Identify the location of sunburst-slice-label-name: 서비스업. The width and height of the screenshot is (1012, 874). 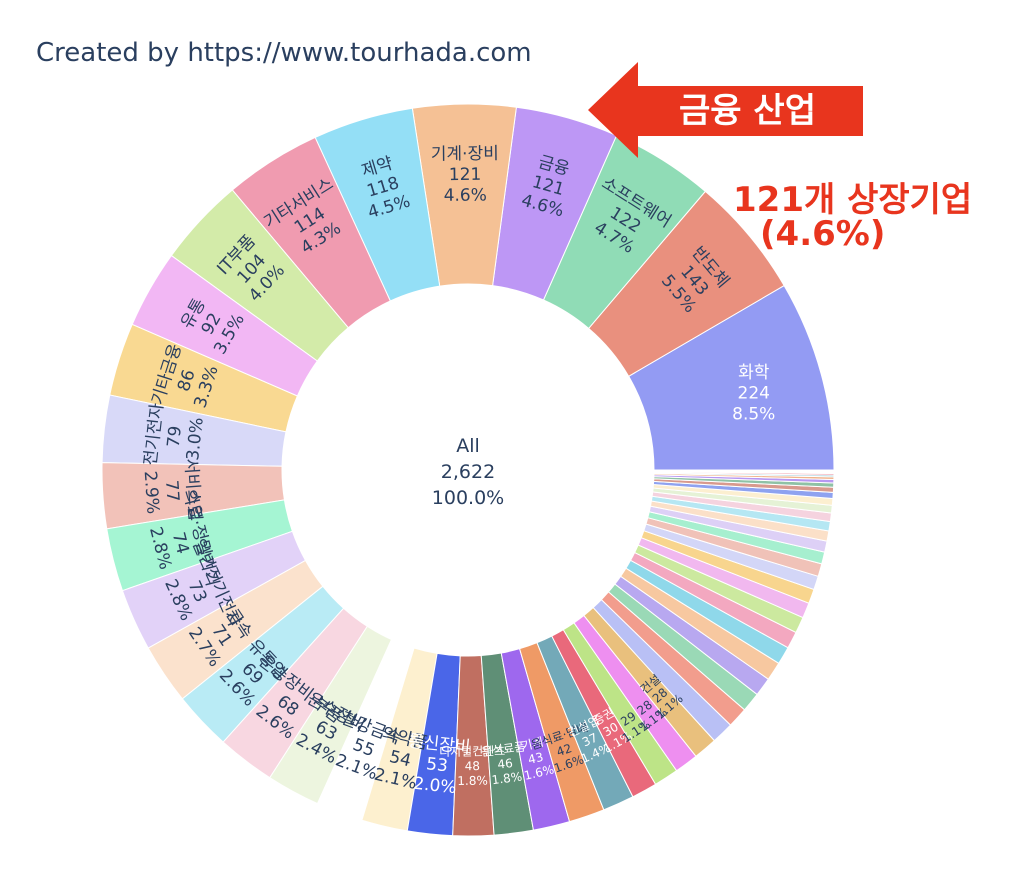
(192, 490).